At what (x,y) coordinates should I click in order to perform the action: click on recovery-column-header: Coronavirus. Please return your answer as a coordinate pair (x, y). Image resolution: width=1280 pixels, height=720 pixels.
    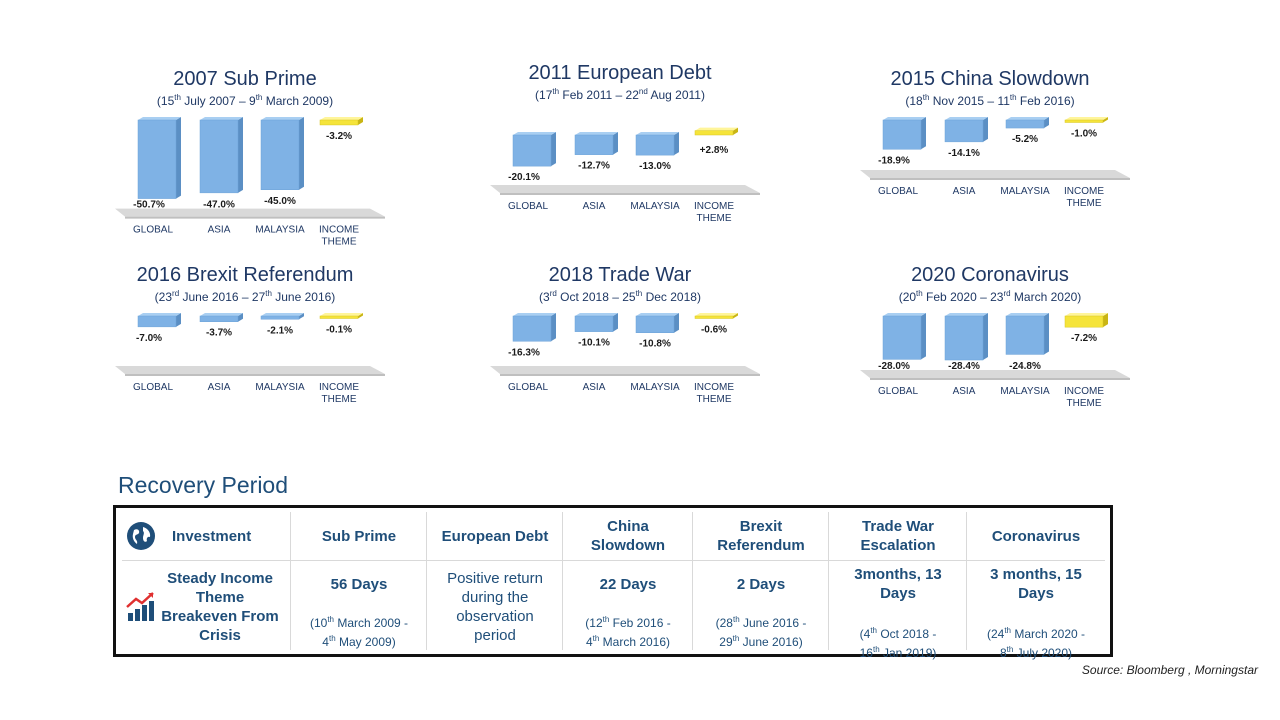
    Looking at the image, I should click on (1036, 536).